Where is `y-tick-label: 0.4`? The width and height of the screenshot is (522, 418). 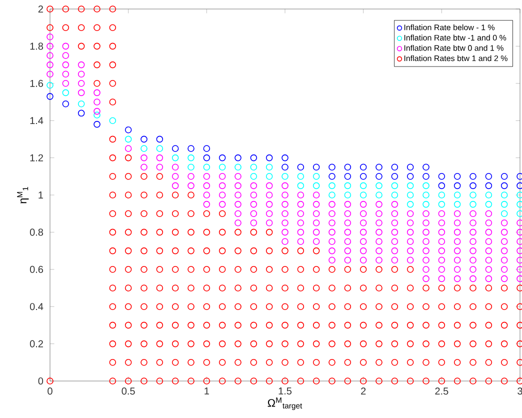
y-tick-label: 0.4 is located at coordinates (37, 306).